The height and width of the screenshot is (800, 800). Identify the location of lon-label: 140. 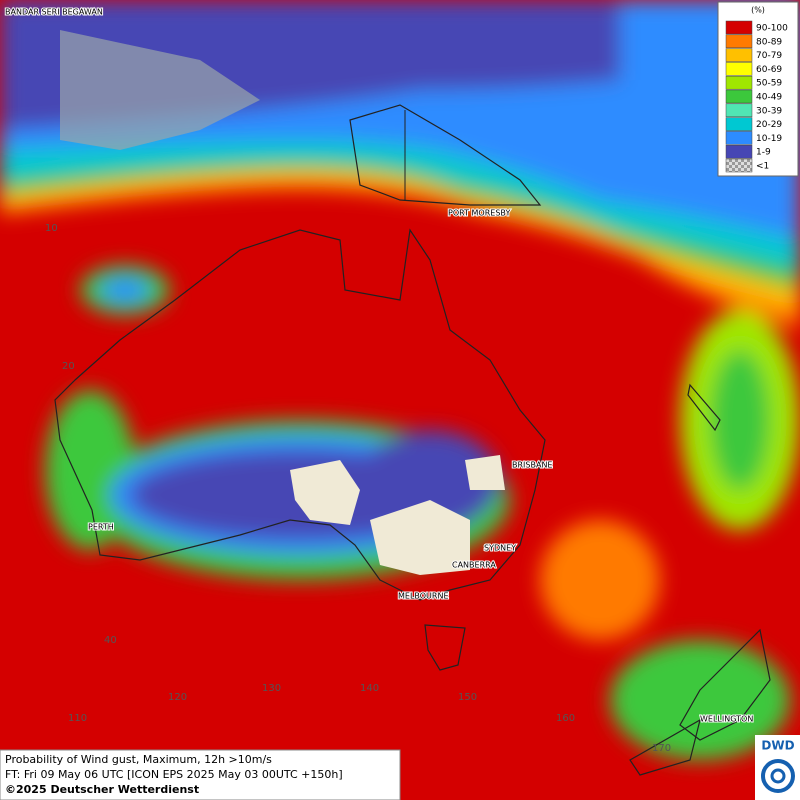
(369, 688).